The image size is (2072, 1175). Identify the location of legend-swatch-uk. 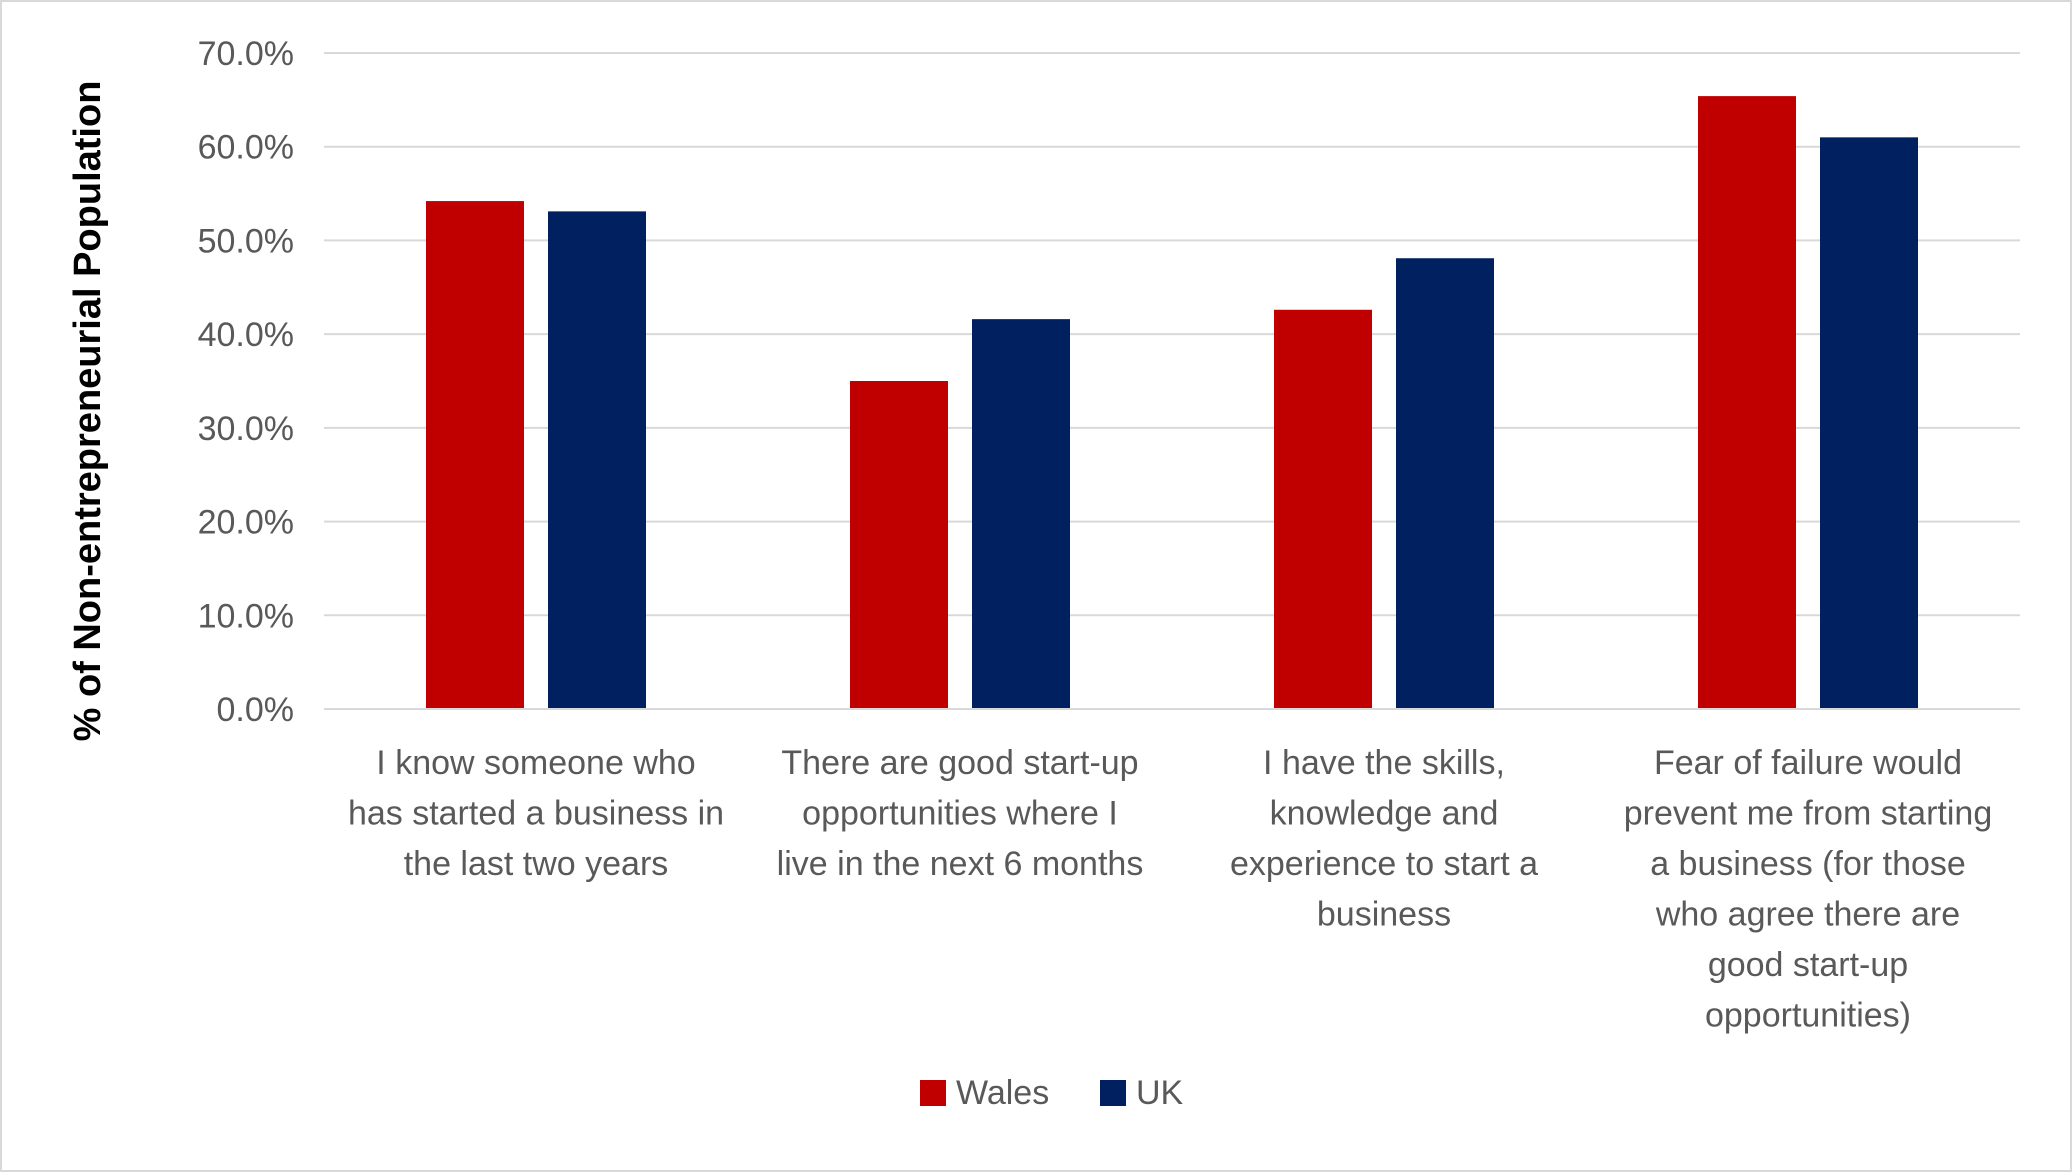
(1113, 1093).